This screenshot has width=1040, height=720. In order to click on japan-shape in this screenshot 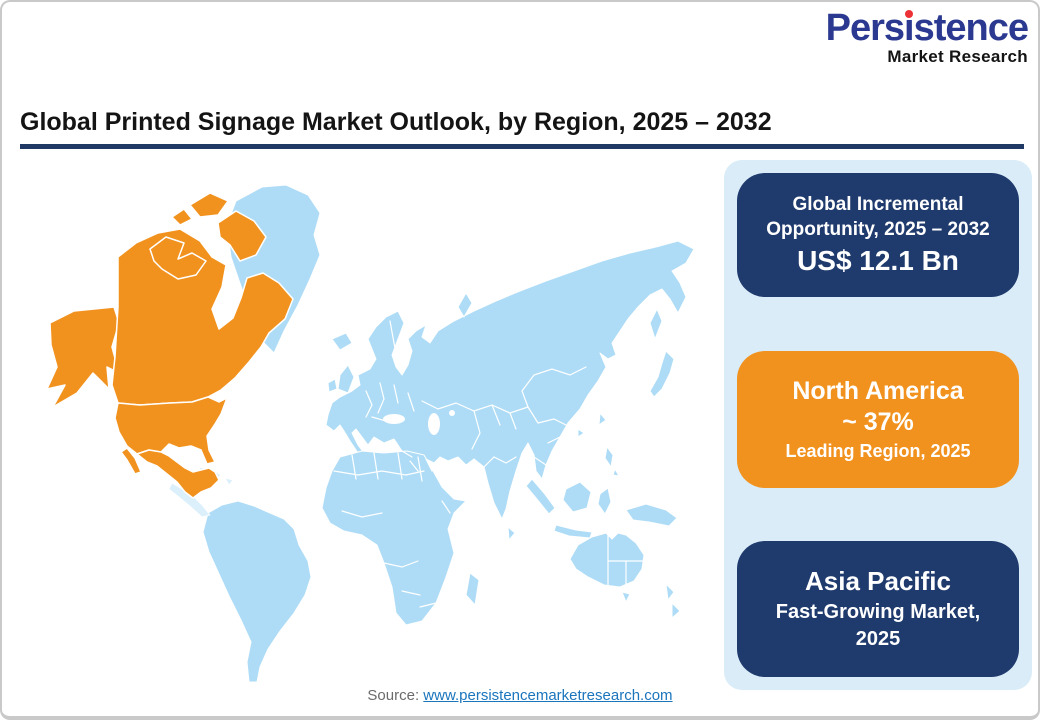, I will do `click(662, 374)`.